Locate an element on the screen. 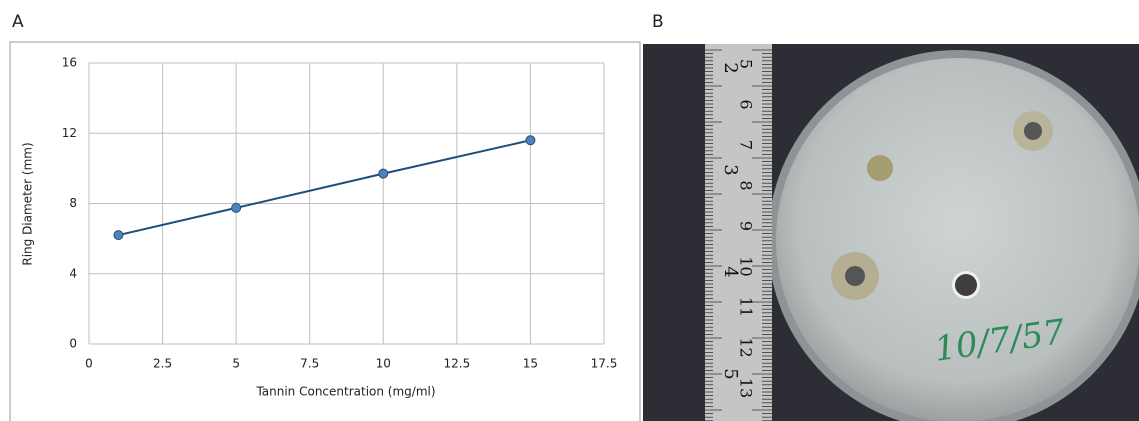 Image resolution: width=1139 pixels, height=421 pixels. x-tick-label: 12.5 is located at coordinates (456, 364).